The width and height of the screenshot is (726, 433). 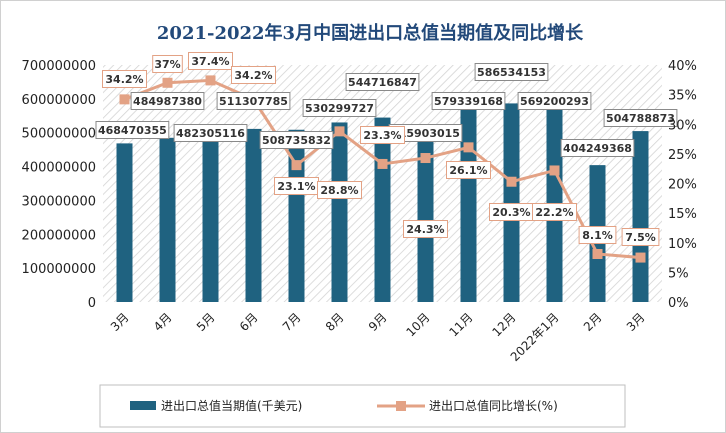 I want to click on y-left-tick-label: 100000000, so click(x=59, y=269).